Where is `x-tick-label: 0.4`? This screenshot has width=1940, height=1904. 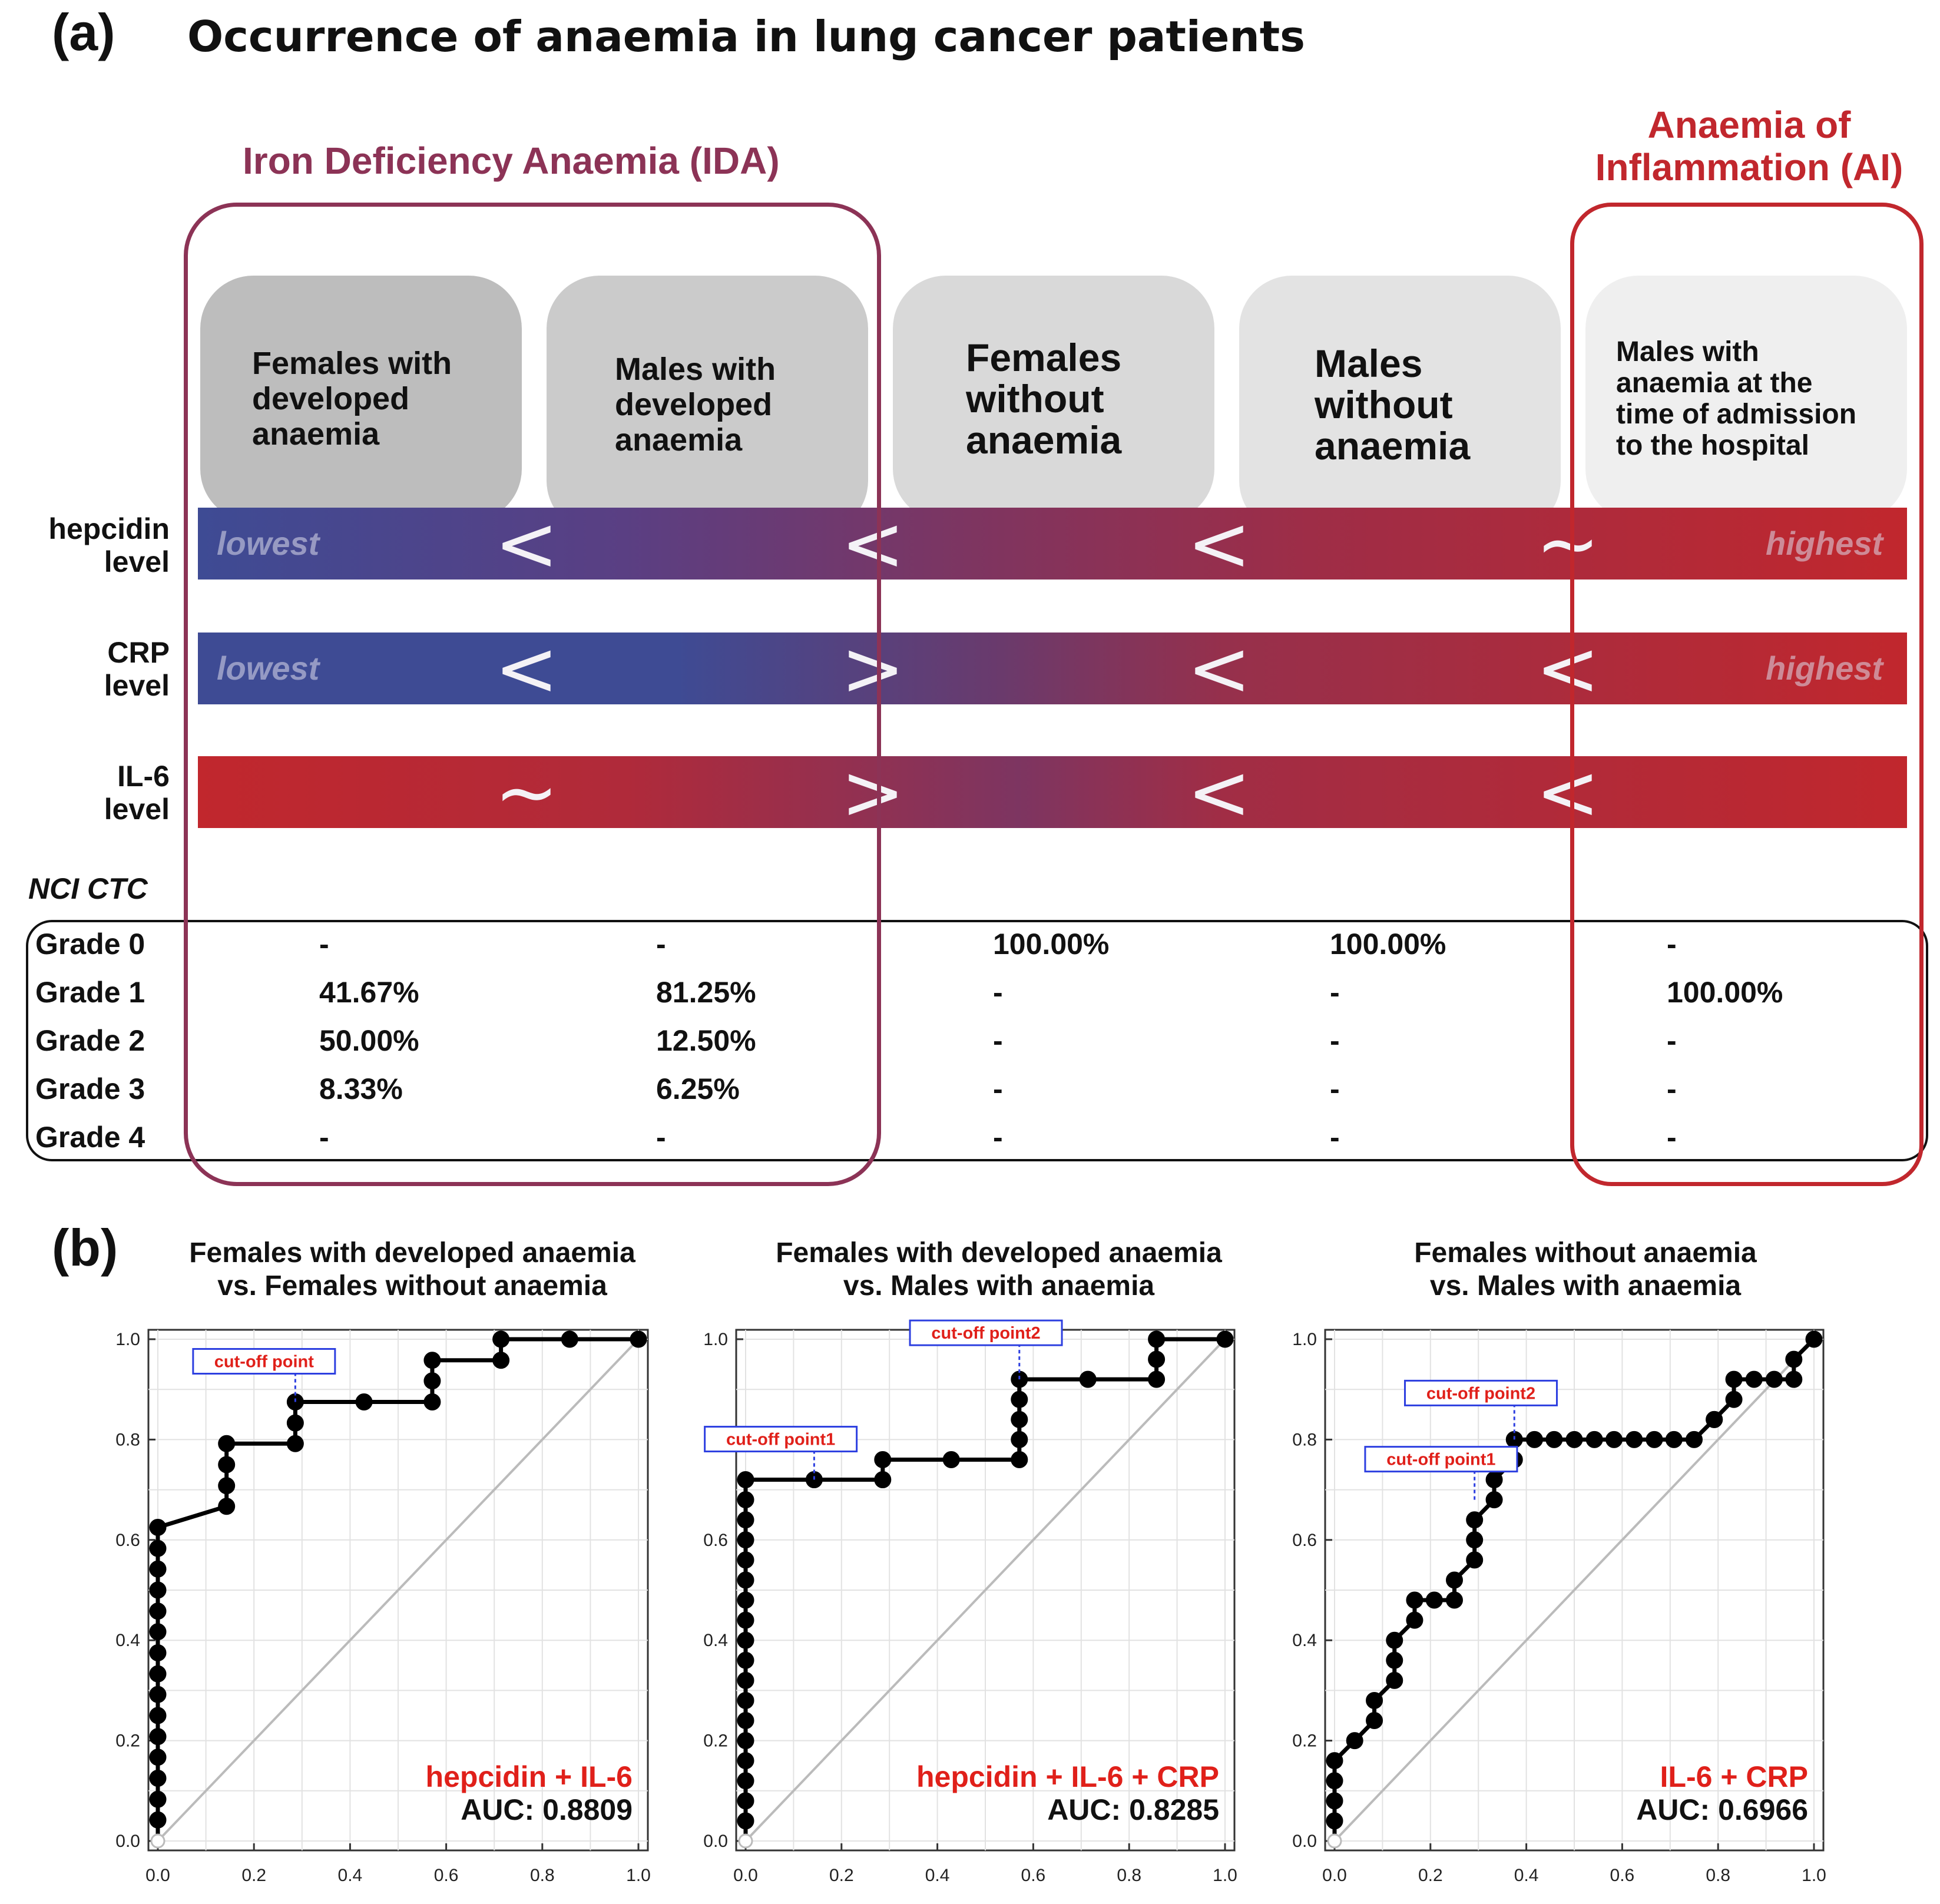 x-tick-label: 0.4 is located at coordinates (937, 1875).